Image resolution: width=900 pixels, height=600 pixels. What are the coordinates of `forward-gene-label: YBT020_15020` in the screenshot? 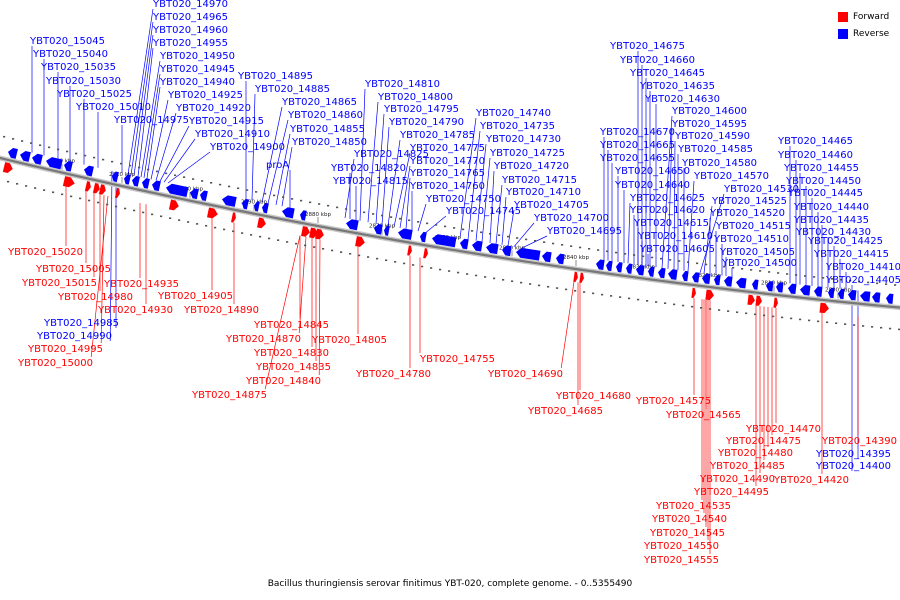 It's located at (45, 252).